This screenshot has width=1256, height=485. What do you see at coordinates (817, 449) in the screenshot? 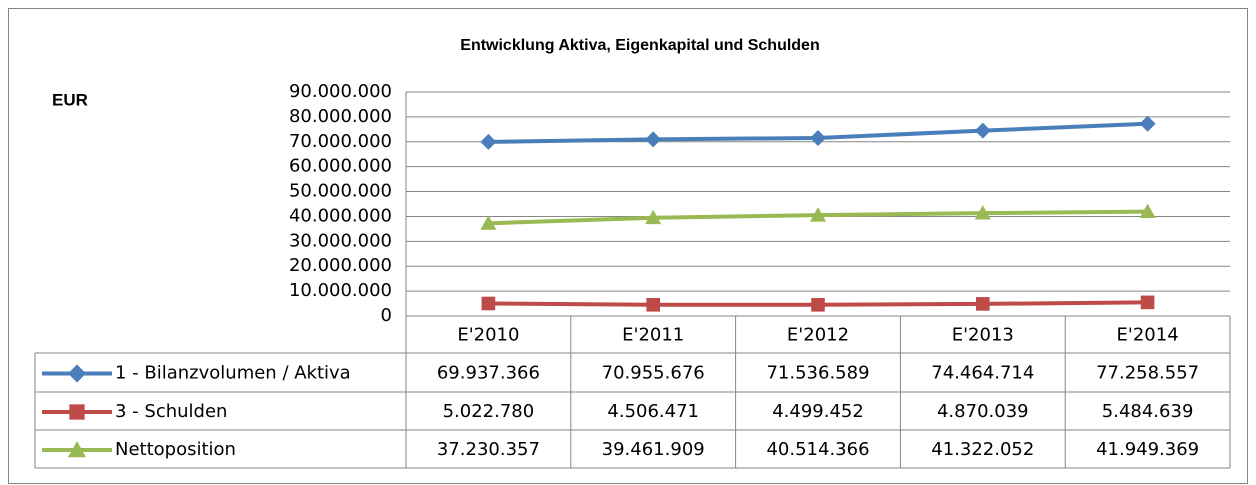
I see `table-value: 40.514.366` at bounding box center [817, 449].